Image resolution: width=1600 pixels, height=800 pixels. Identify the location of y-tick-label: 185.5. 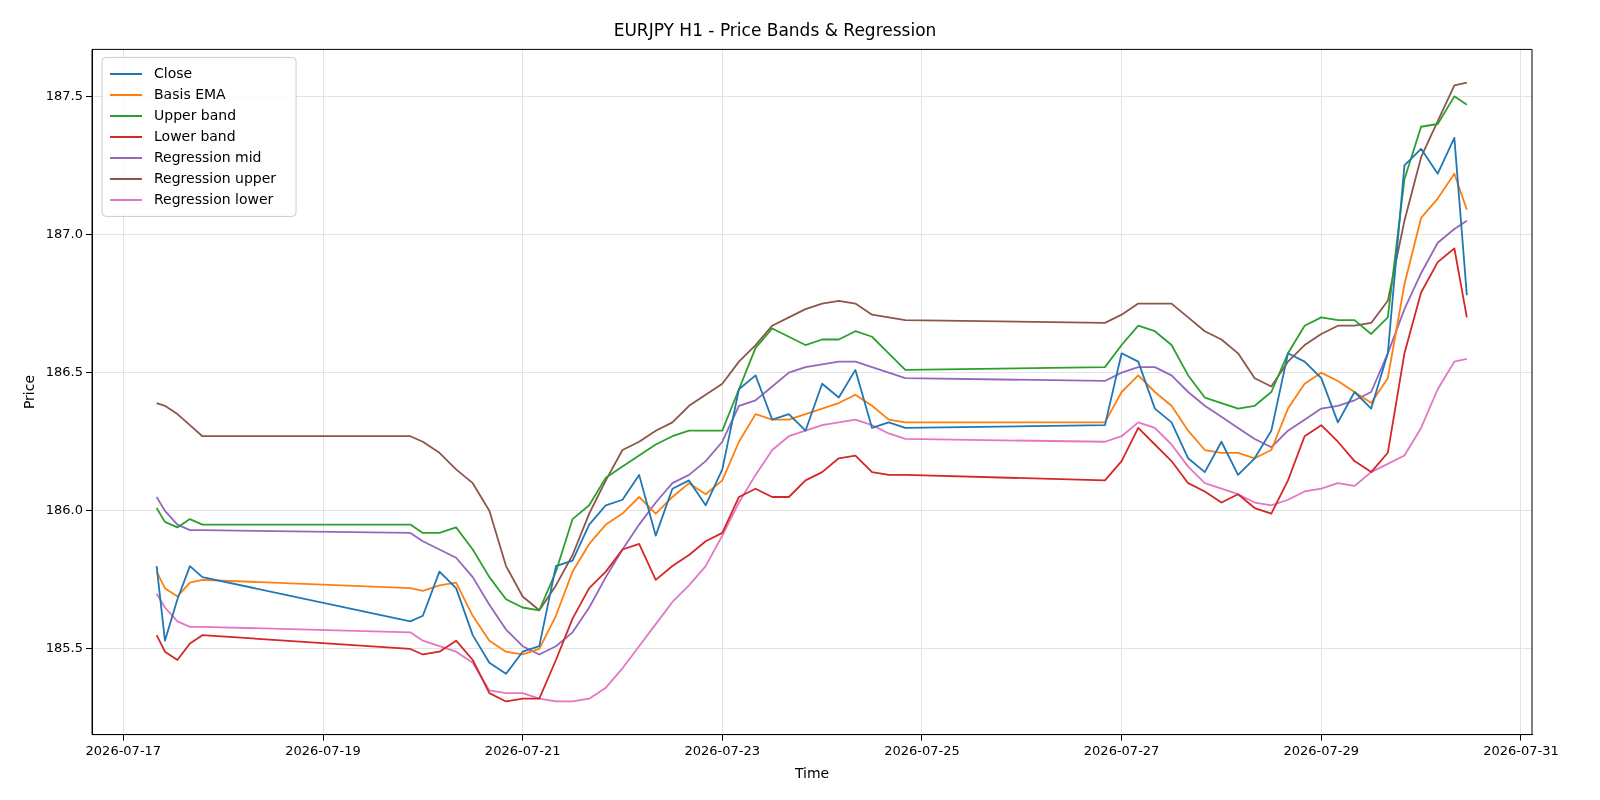
(64, 648).